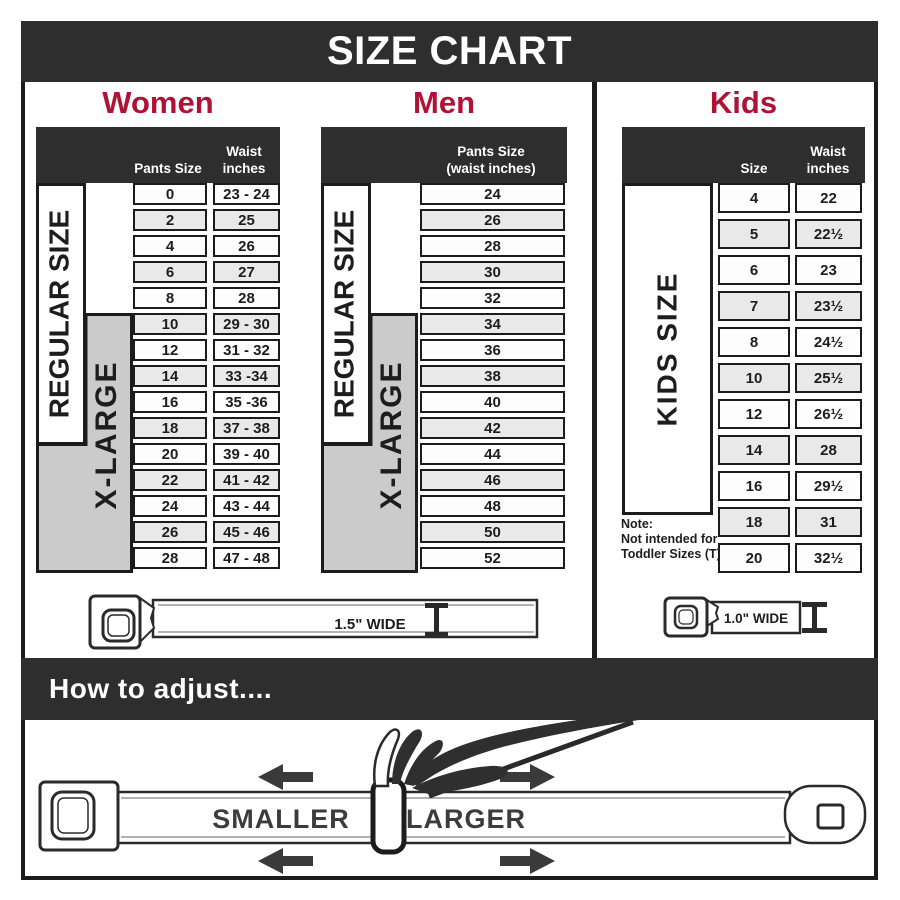 The image size is (900, 900). What do you see at coordinates (754, 414) in the screenshot?
I see `kids-size-cell: 12` at bounding box center [754, 414].